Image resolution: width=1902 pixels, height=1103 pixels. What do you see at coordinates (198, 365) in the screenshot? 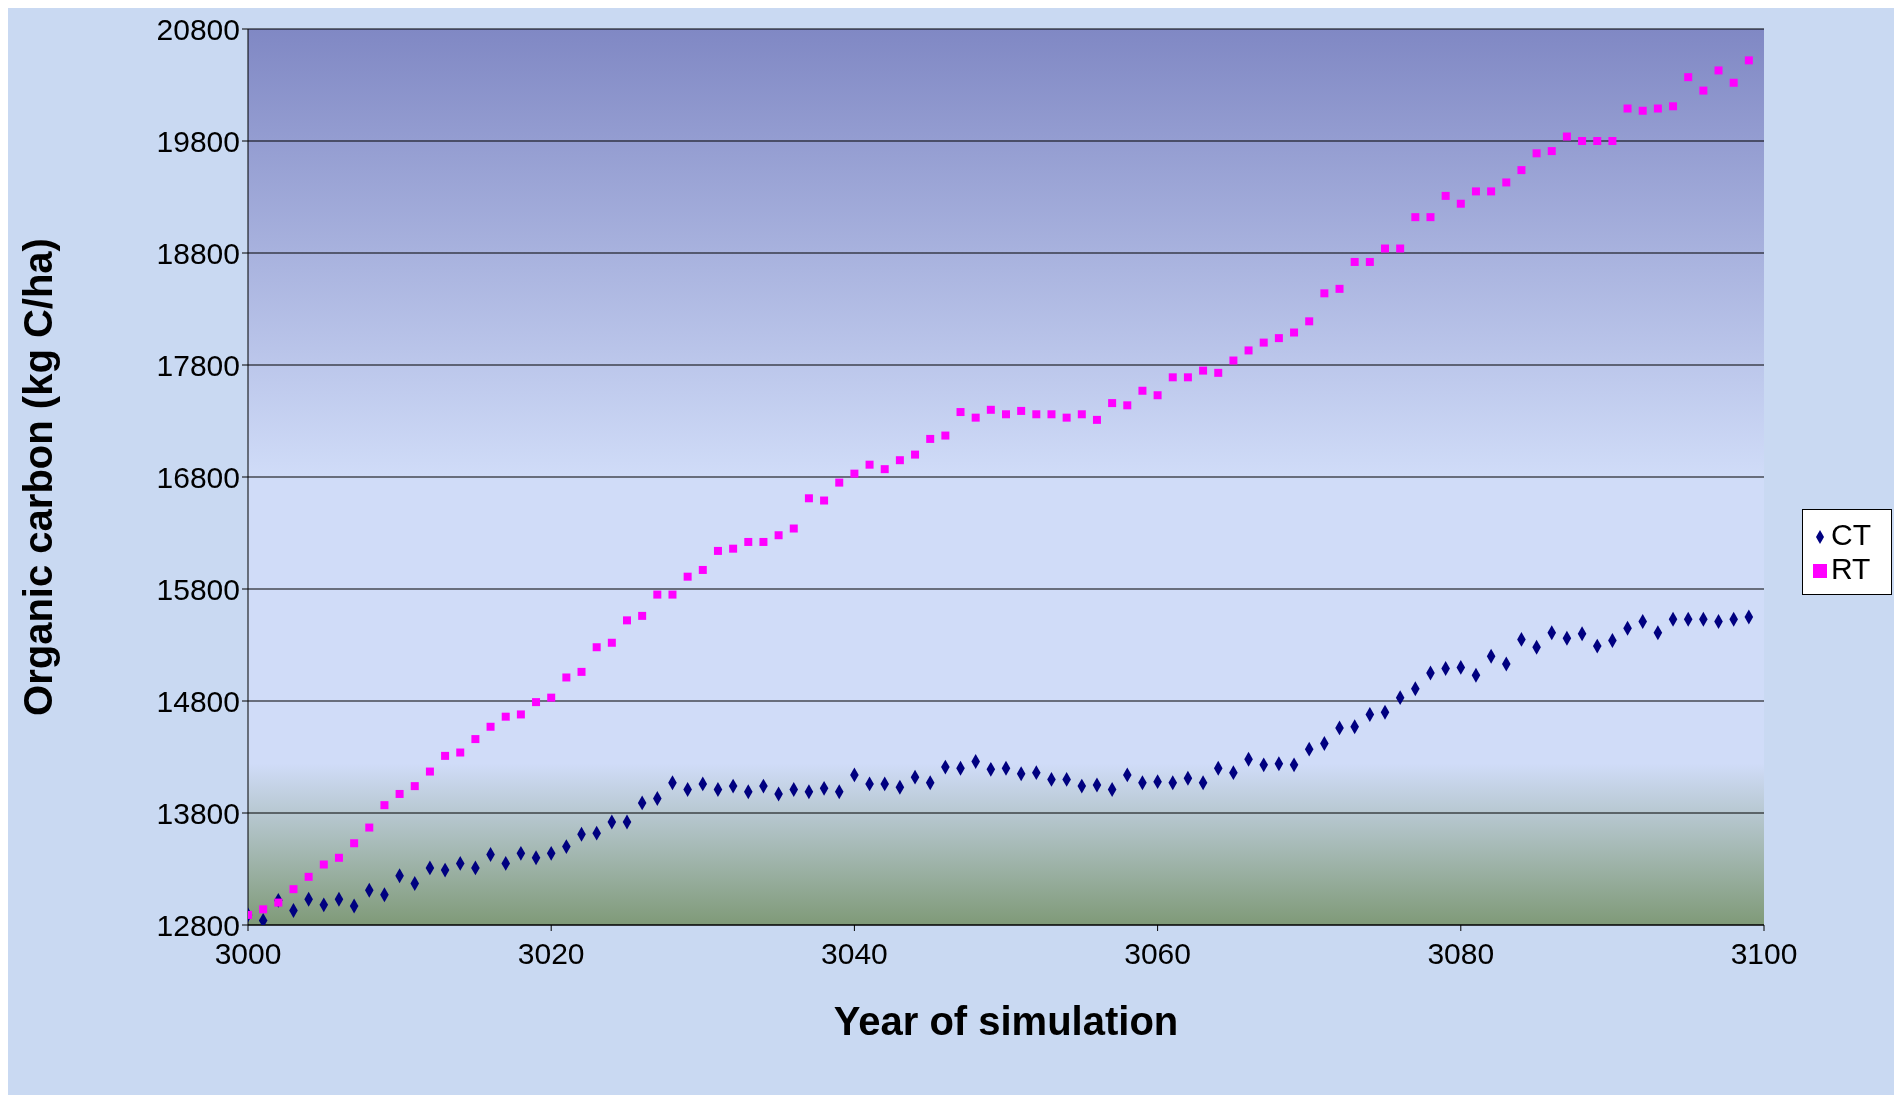
I see `y-tick-label: 17800` at bounding box center [198, 365].